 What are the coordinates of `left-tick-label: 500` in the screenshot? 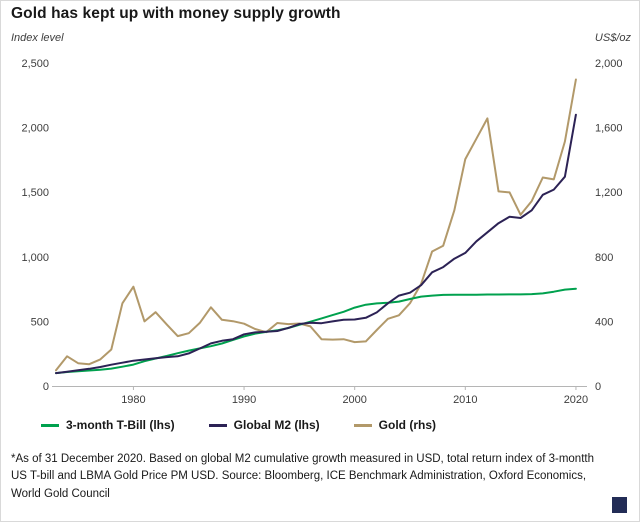 It's located at (40, 322).